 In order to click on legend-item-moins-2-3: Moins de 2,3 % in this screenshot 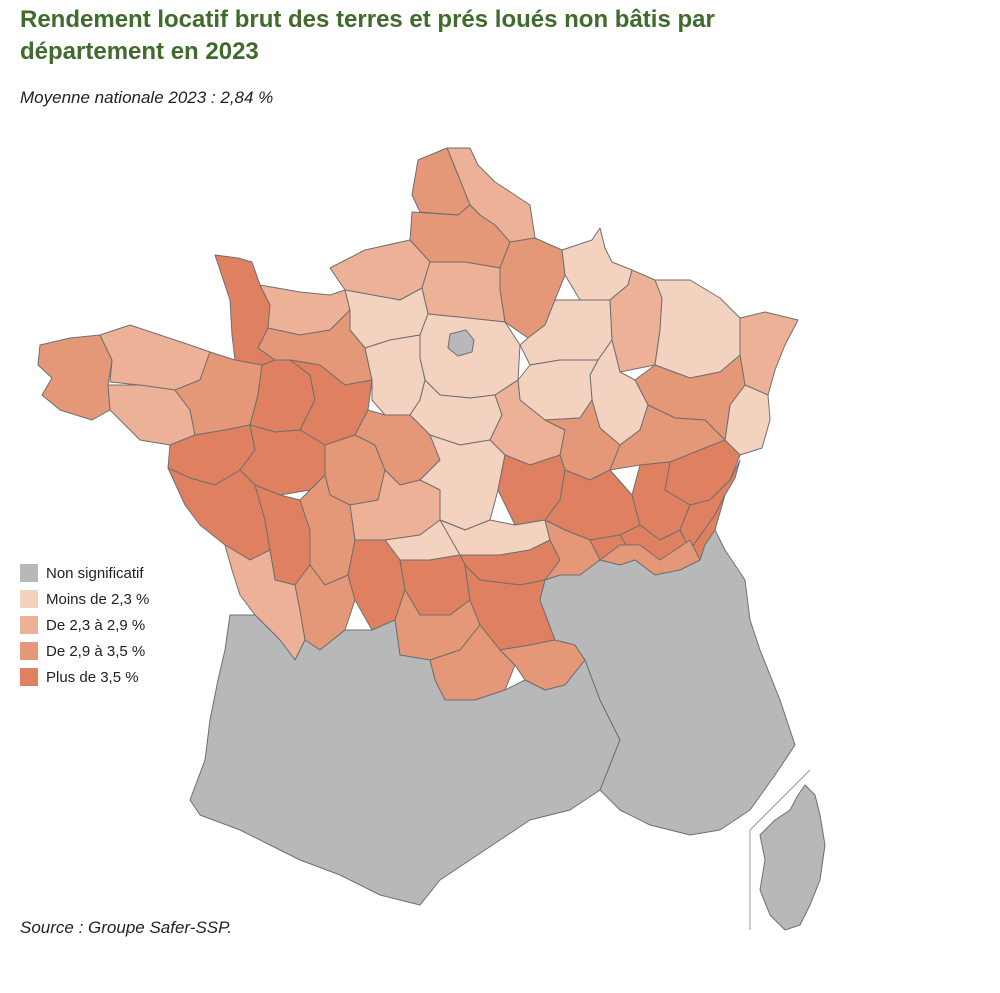, I will do `click(120, 599)`.